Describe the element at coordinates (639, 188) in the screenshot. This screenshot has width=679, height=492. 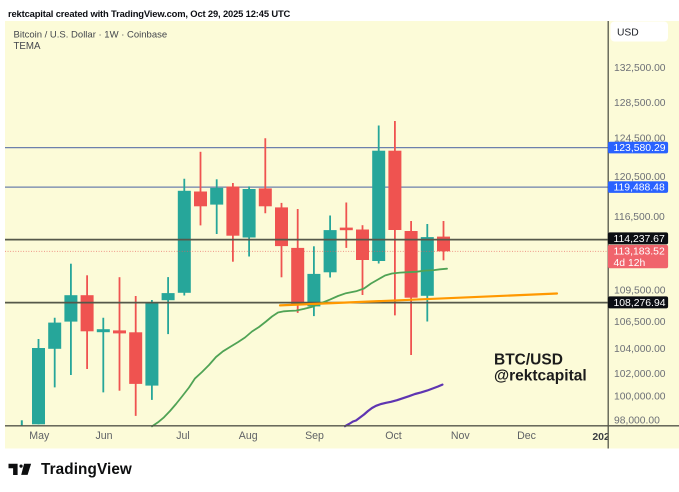
I see `svg-text: 119,488.48` at that location.